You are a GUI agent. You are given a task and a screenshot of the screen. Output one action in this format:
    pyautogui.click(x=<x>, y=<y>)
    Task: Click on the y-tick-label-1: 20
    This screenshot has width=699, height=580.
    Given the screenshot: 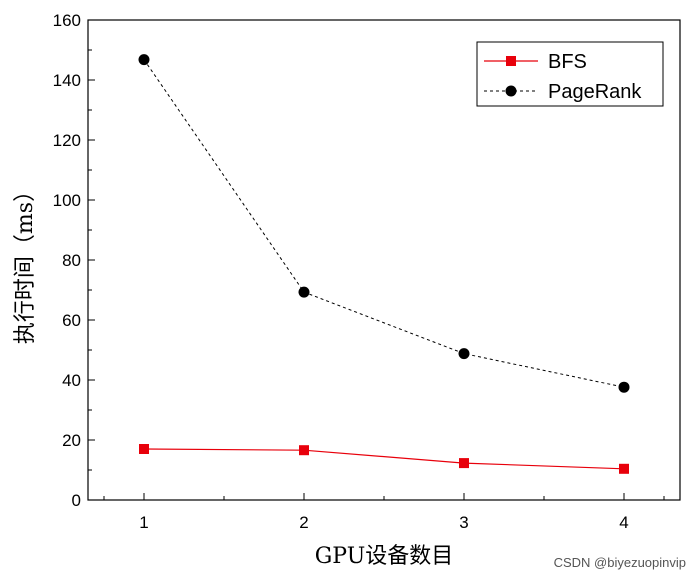 What is the action you would take?
    pyautogui.click(x=71, y=440)
    